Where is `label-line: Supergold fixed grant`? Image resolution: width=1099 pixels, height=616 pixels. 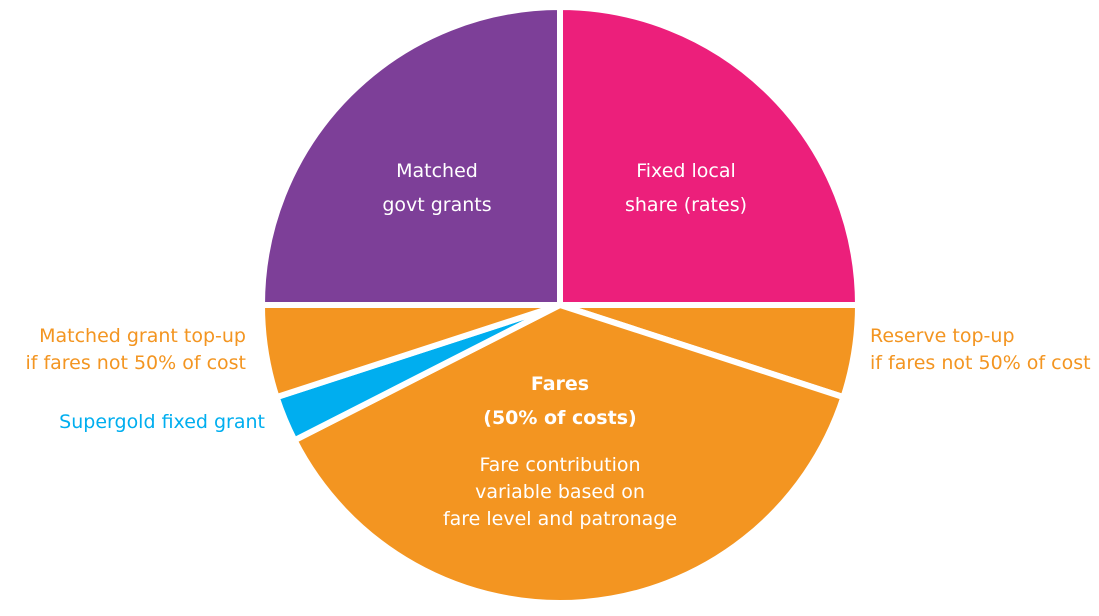 label-line: Supergold fixed grant is located at coordinates (162, 422).